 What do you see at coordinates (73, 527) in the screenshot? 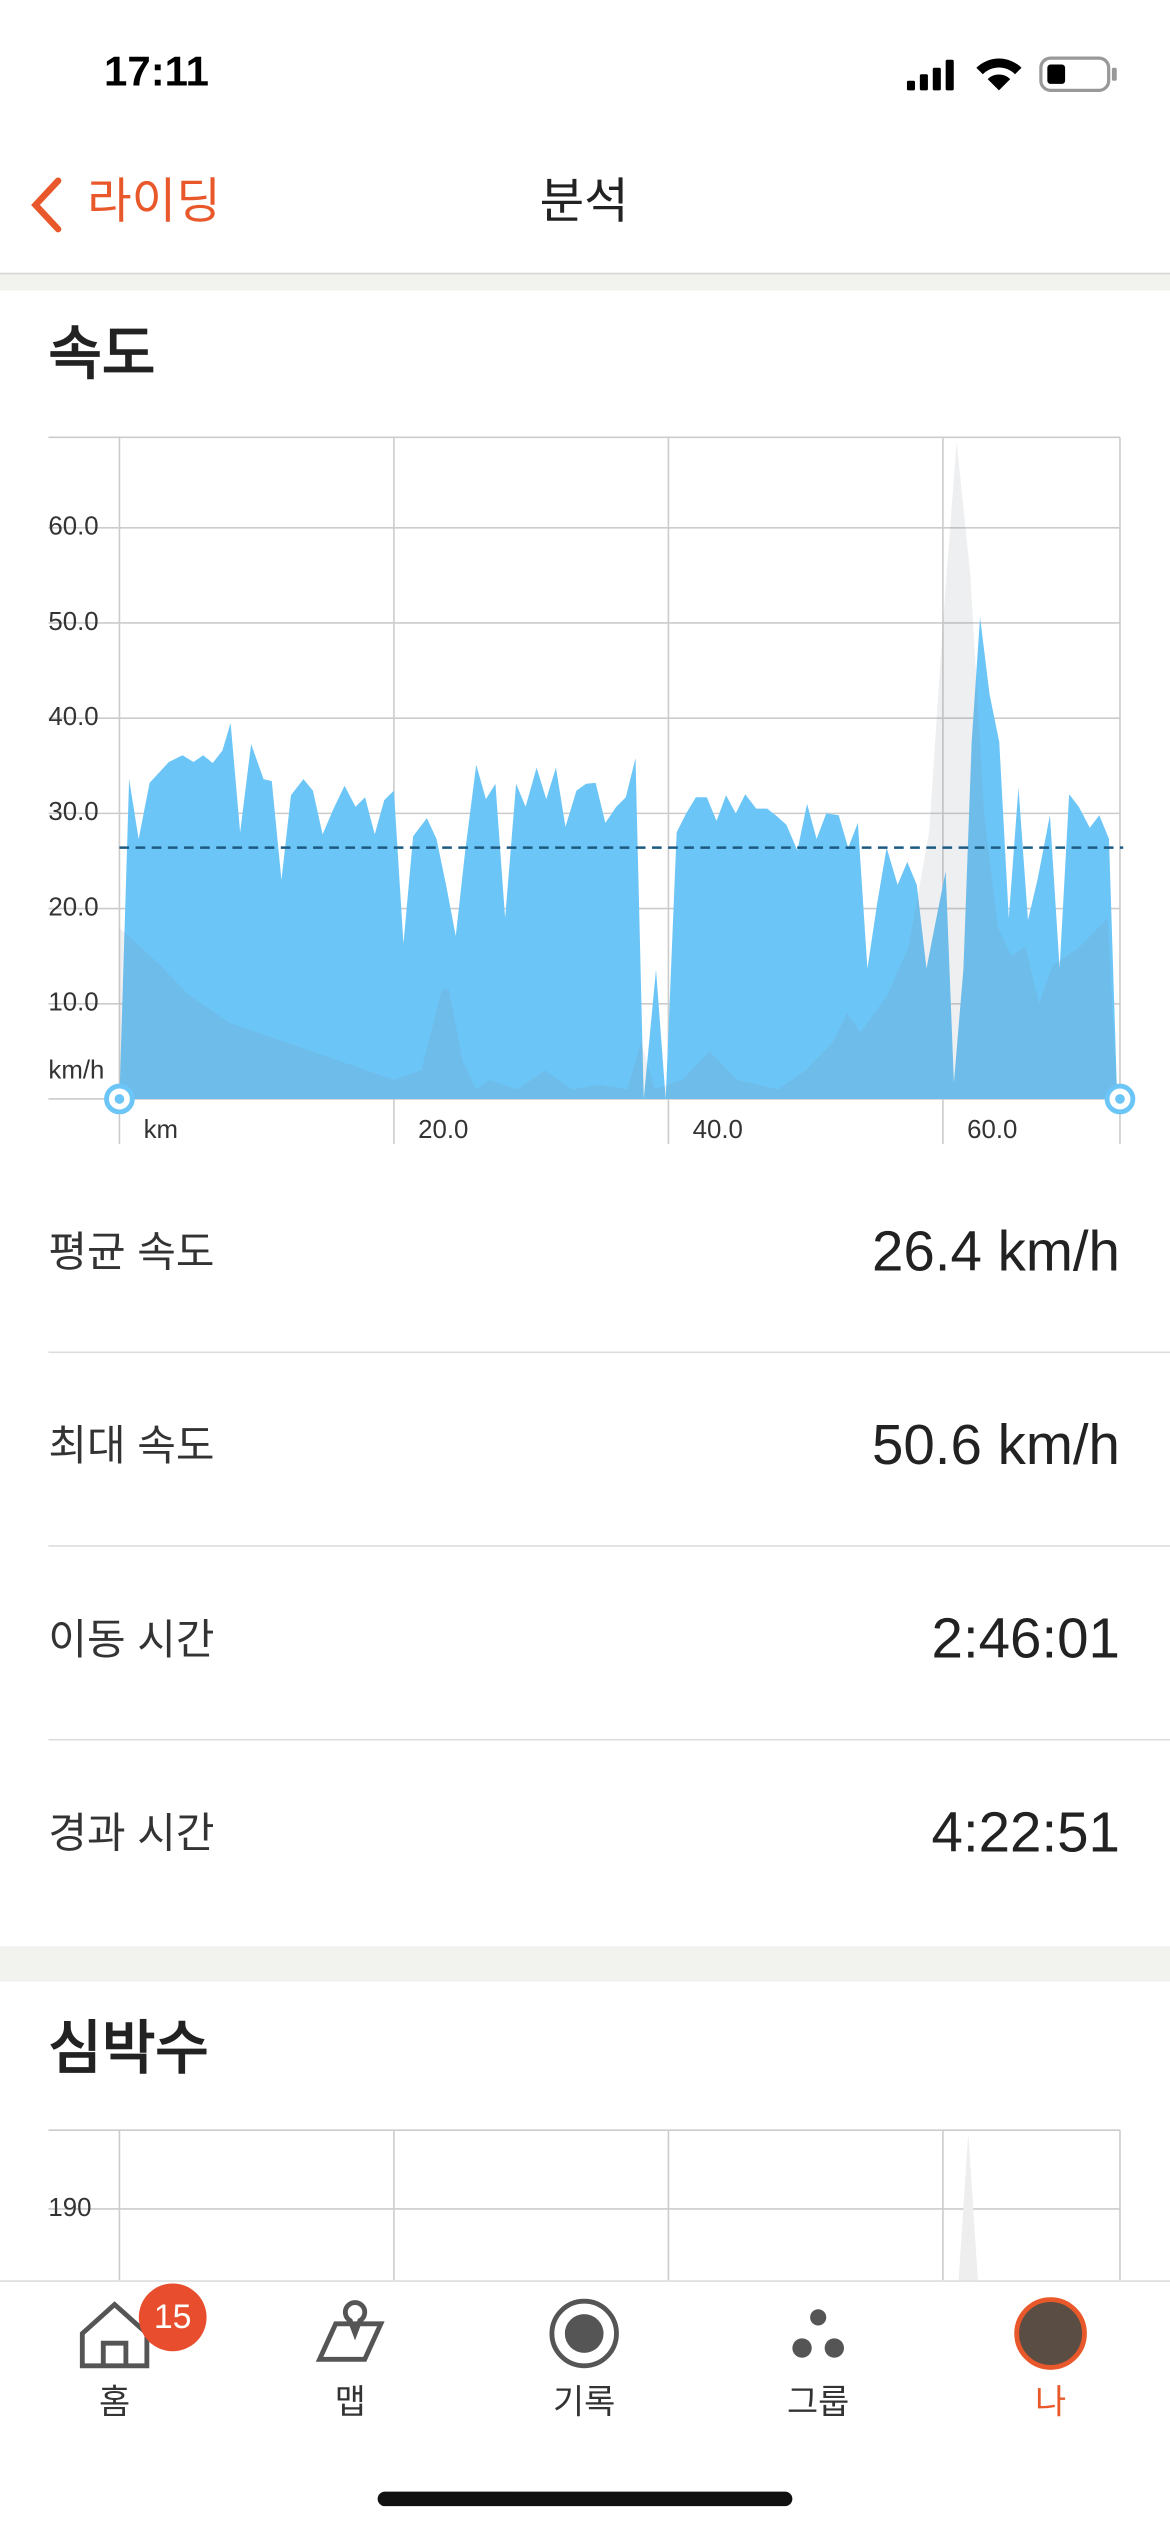
I see `y-tick-label: 60.0` at bounding box center [73, 527].